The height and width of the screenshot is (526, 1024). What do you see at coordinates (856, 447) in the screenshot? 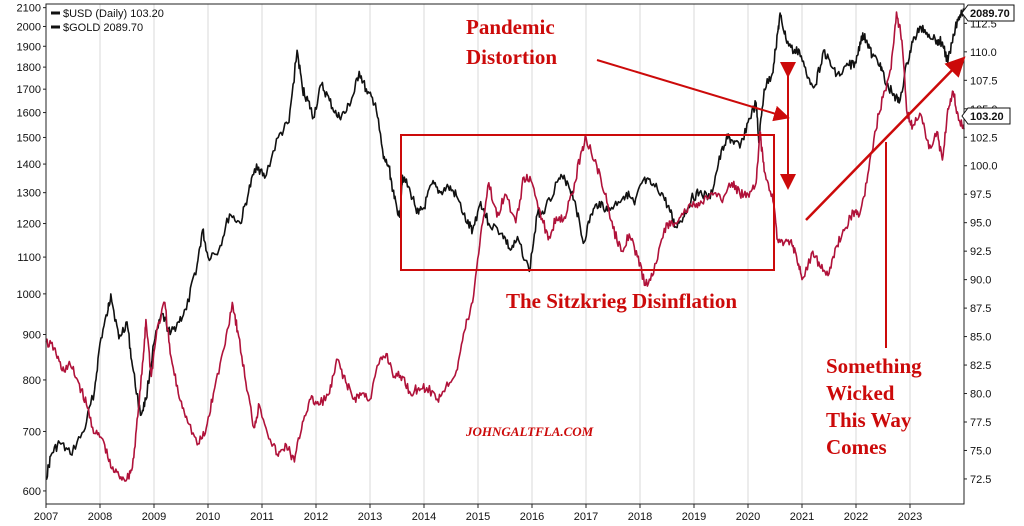
I see `wicked-label-line4: Comes` at bounding box center [856, 447].